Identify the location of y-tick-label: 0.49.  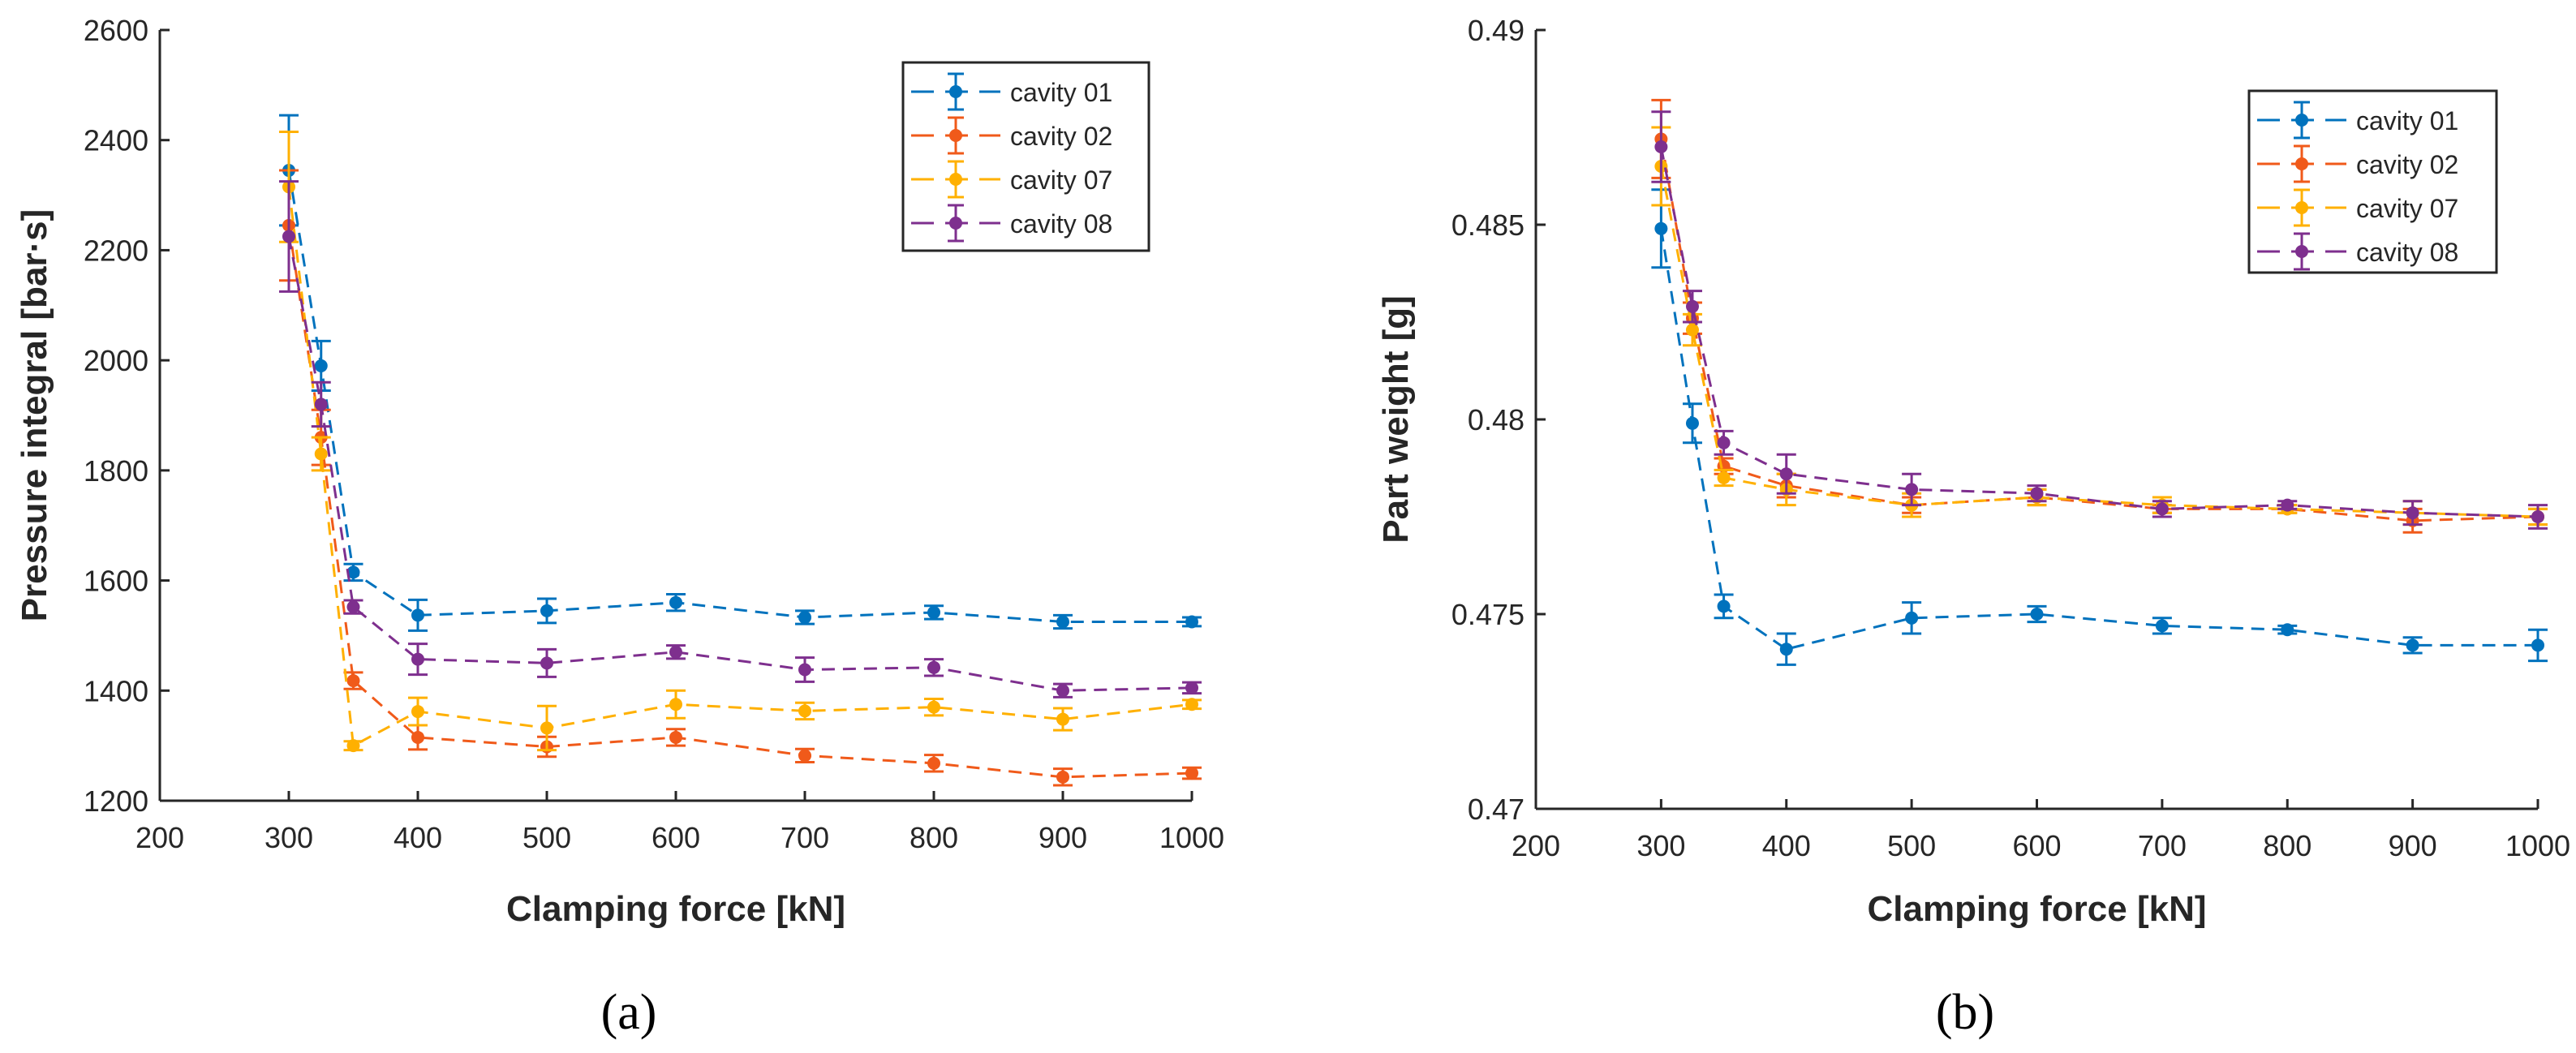
(1496, 30).